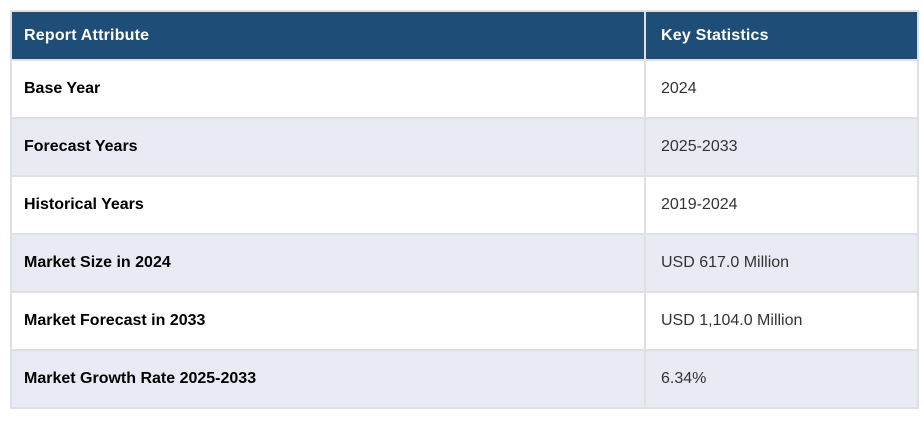 This screenshot has height=423, width=924. What do you see at coordinates (328, 147) in the screenshot?
I see `attribute-cell: Forecast Years` at bounding box center [328, 147].